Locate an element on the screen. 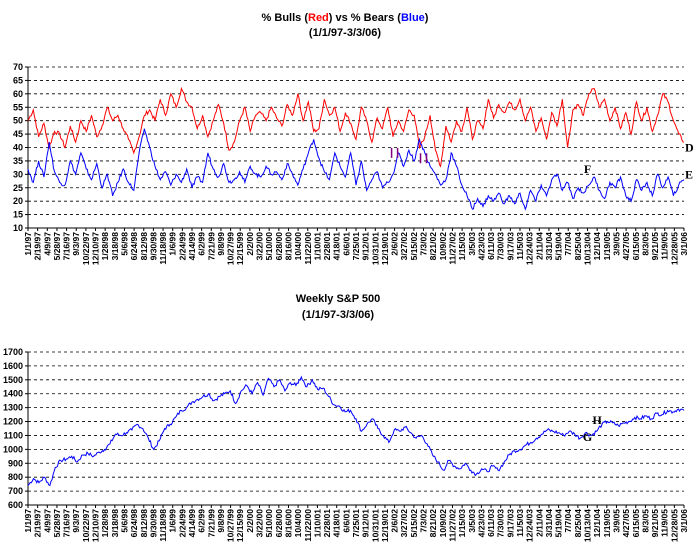 This screenshot has width=695, height=559. chart1-xtick-label: 4/18/01 is located at coordinates (337, 246).